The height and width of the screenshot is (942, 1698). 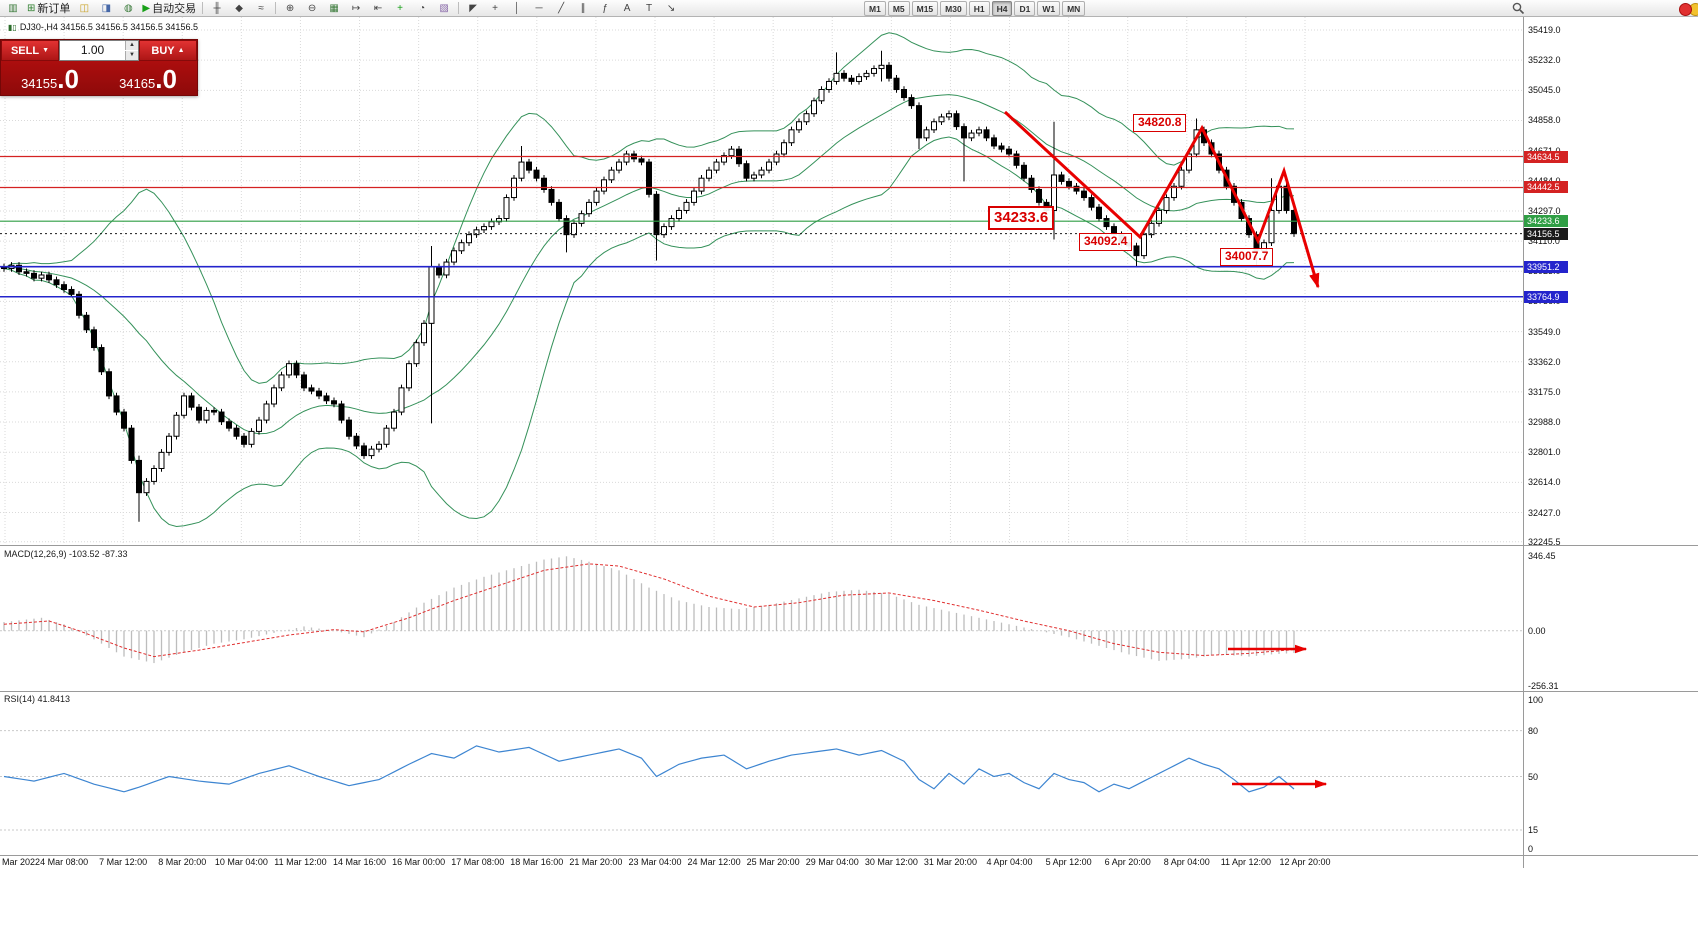 I want to click on timeframe-button-W1: W1, so click(x=1049, y=8).